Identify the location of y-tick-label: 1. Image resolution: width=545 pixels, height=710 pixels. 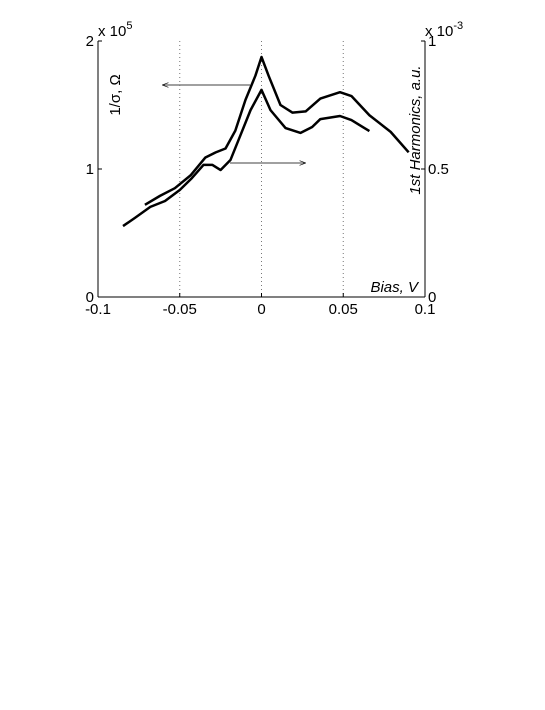
(90, 169).